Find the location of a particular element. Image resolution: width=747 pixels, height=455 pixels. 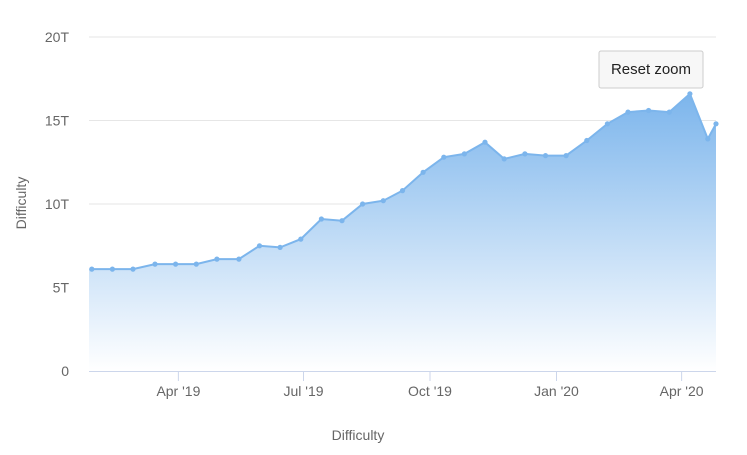

x-tick-label: Oct '19 is located at coordinates (430, 391).